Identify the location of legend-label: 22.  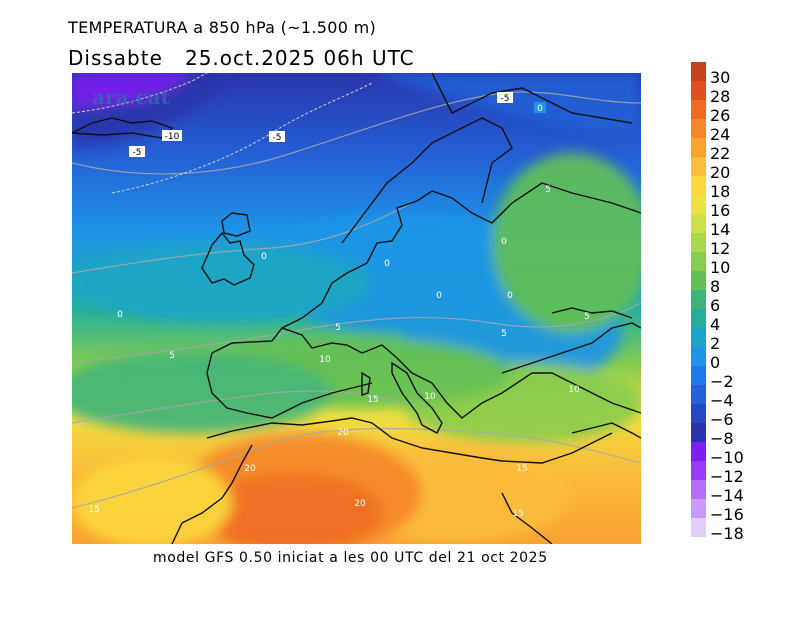
(720, 153).